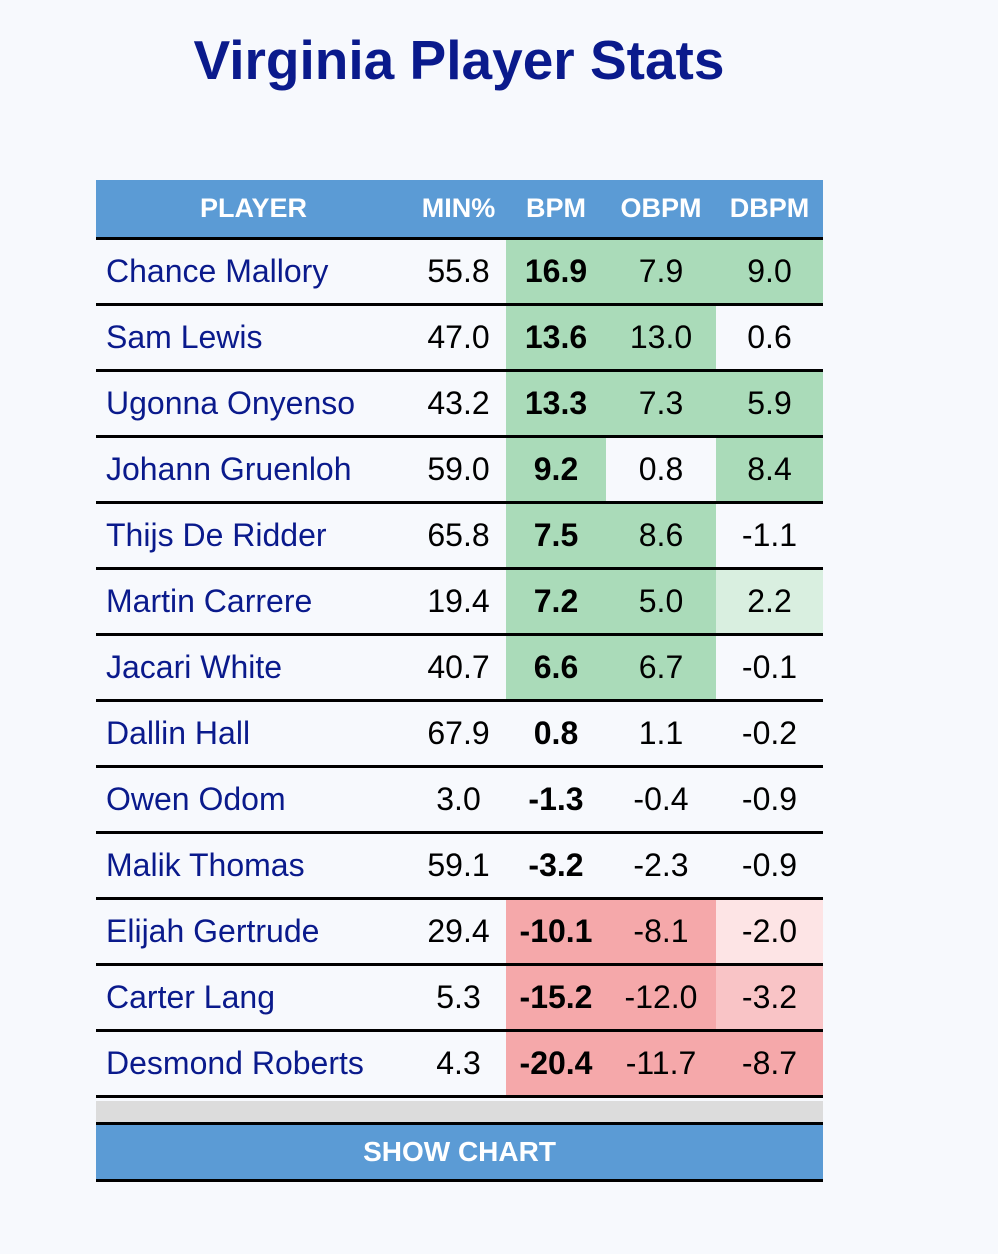 This screenshot has height=1254, width=998. What do you see at coordinates (661, 338) in the screenshot?
I see `obpm-cell: 13.0` at bounding box center [661, 338].